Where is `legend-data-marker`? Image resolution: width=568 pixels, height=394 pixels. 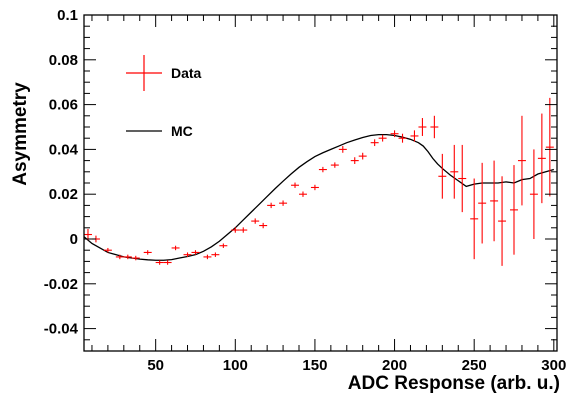 legend-data-marker is located at coordinates (144, 73).